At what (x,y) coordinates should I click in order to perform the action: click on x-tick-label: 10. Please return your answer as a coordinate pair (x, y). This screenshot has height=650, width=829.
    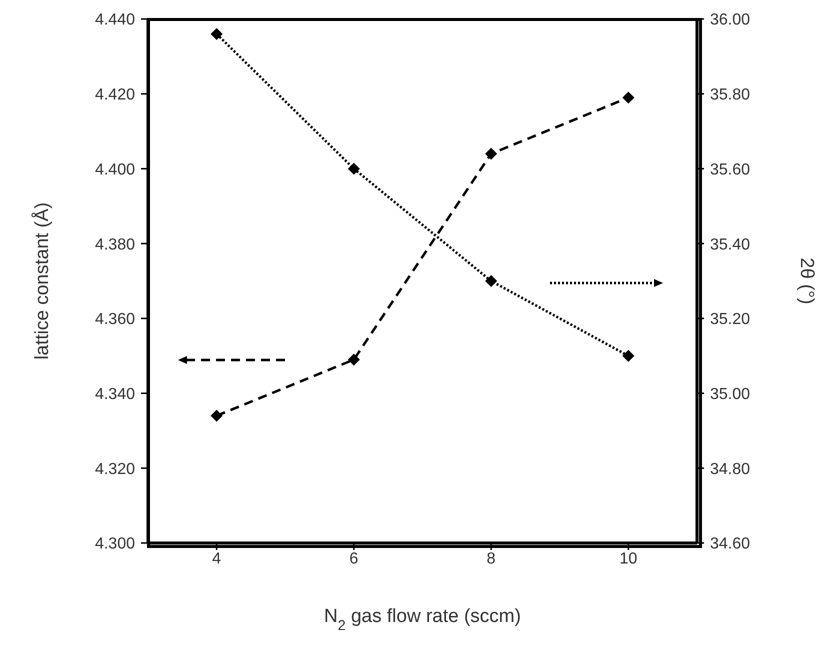
    Looking at the image, I should click on (628, 559).